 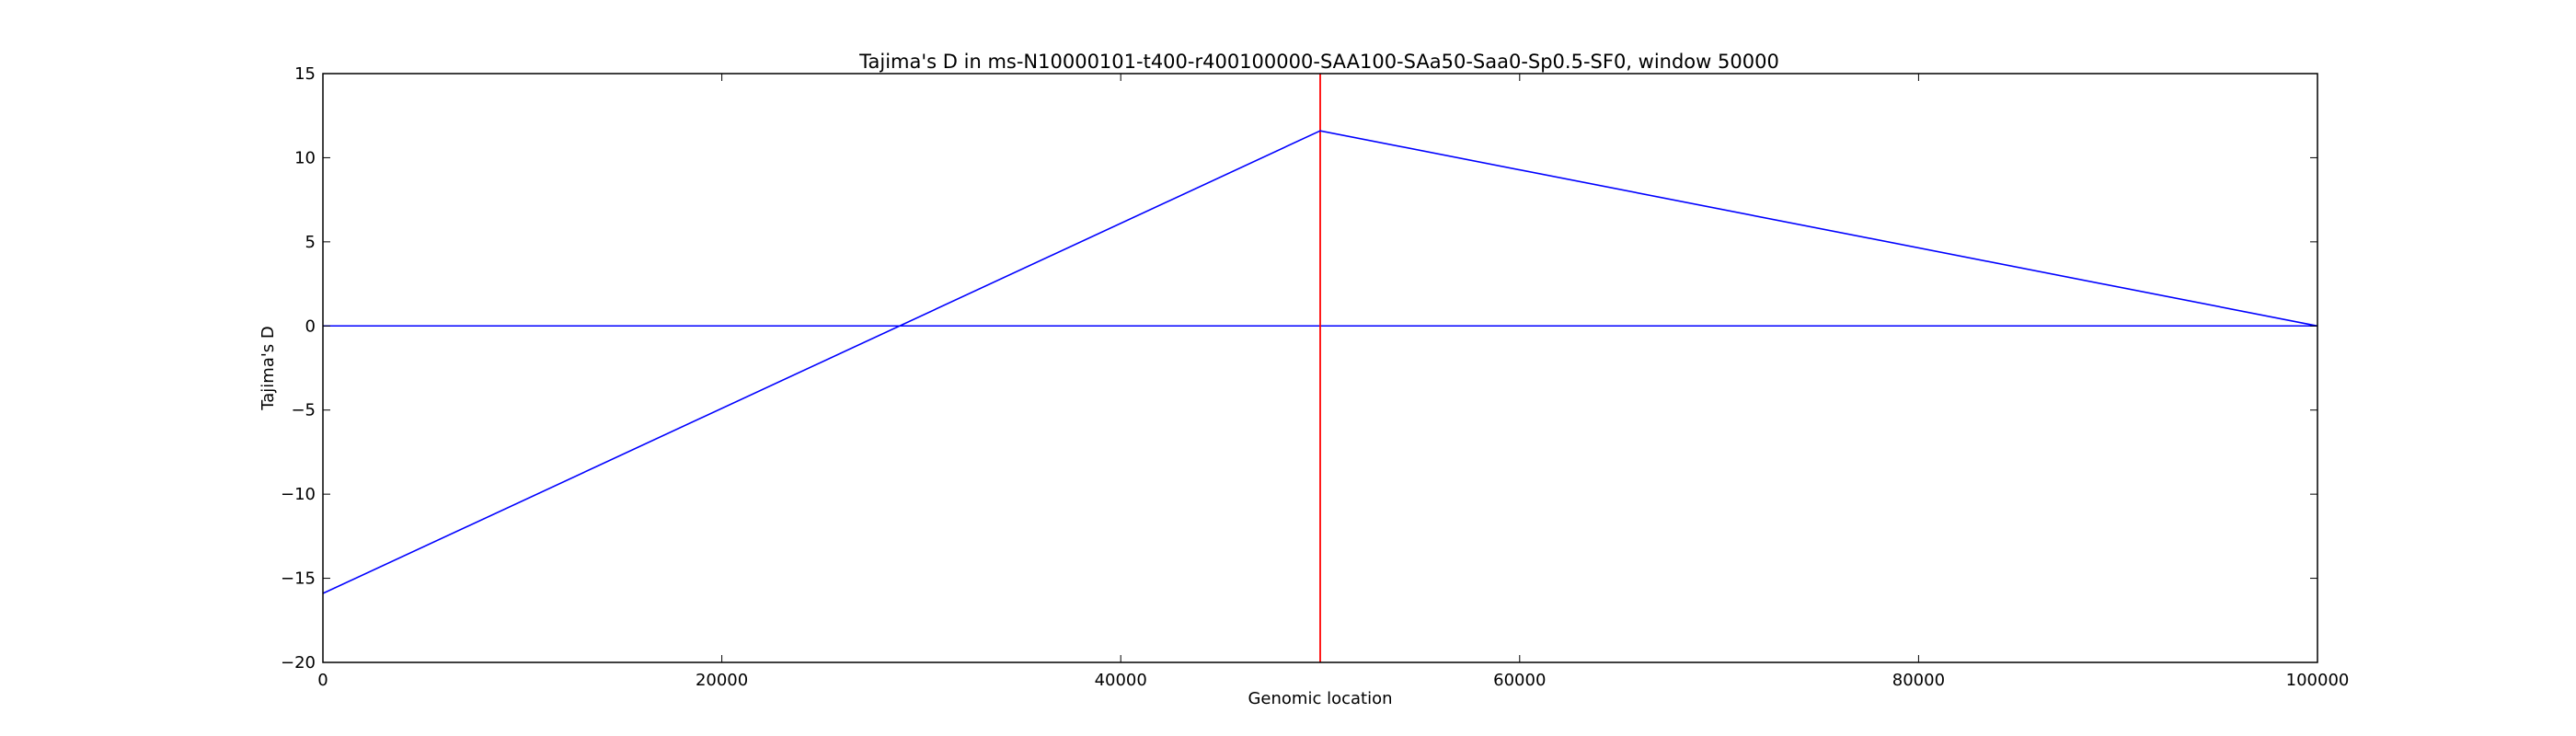 I want to click on x-tick-label: 100000, so click(x=2318, y=680).